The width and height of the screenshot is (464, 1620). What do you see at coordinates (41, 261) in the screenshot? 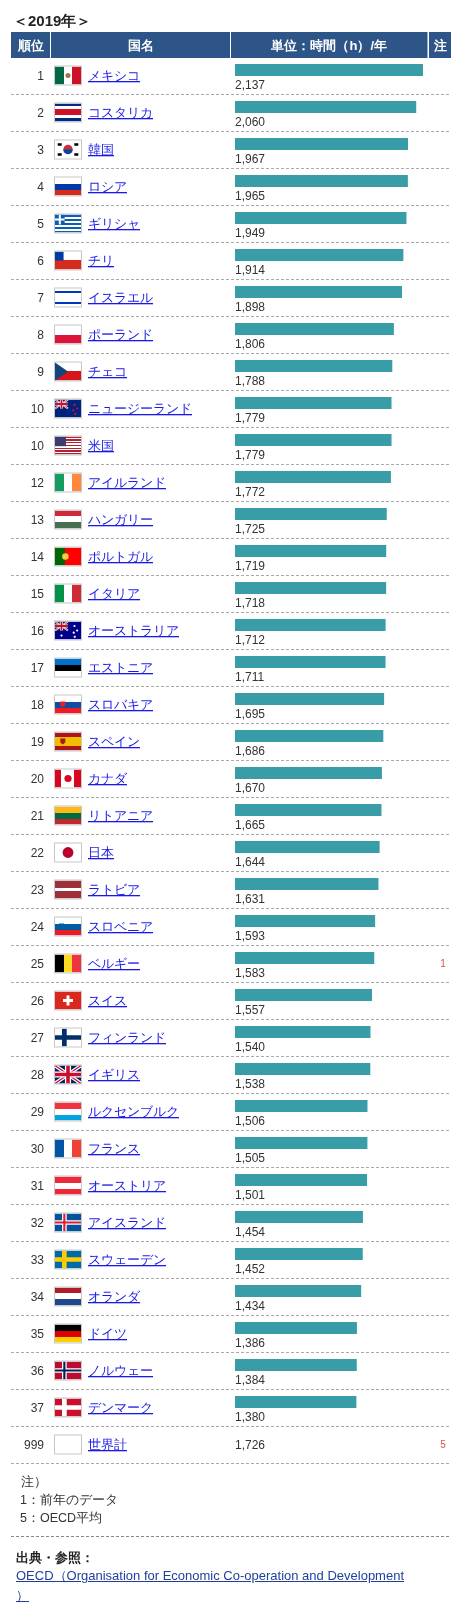
I see `text: 6` at bounding box center [41, 261].